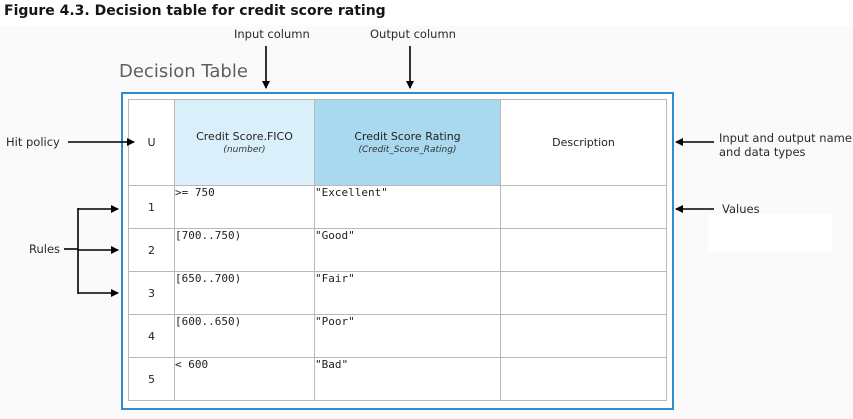  Describe the element at coordinates (183, 71) in the screenshot. I see `decision-table-title: Decision Table` at that location.